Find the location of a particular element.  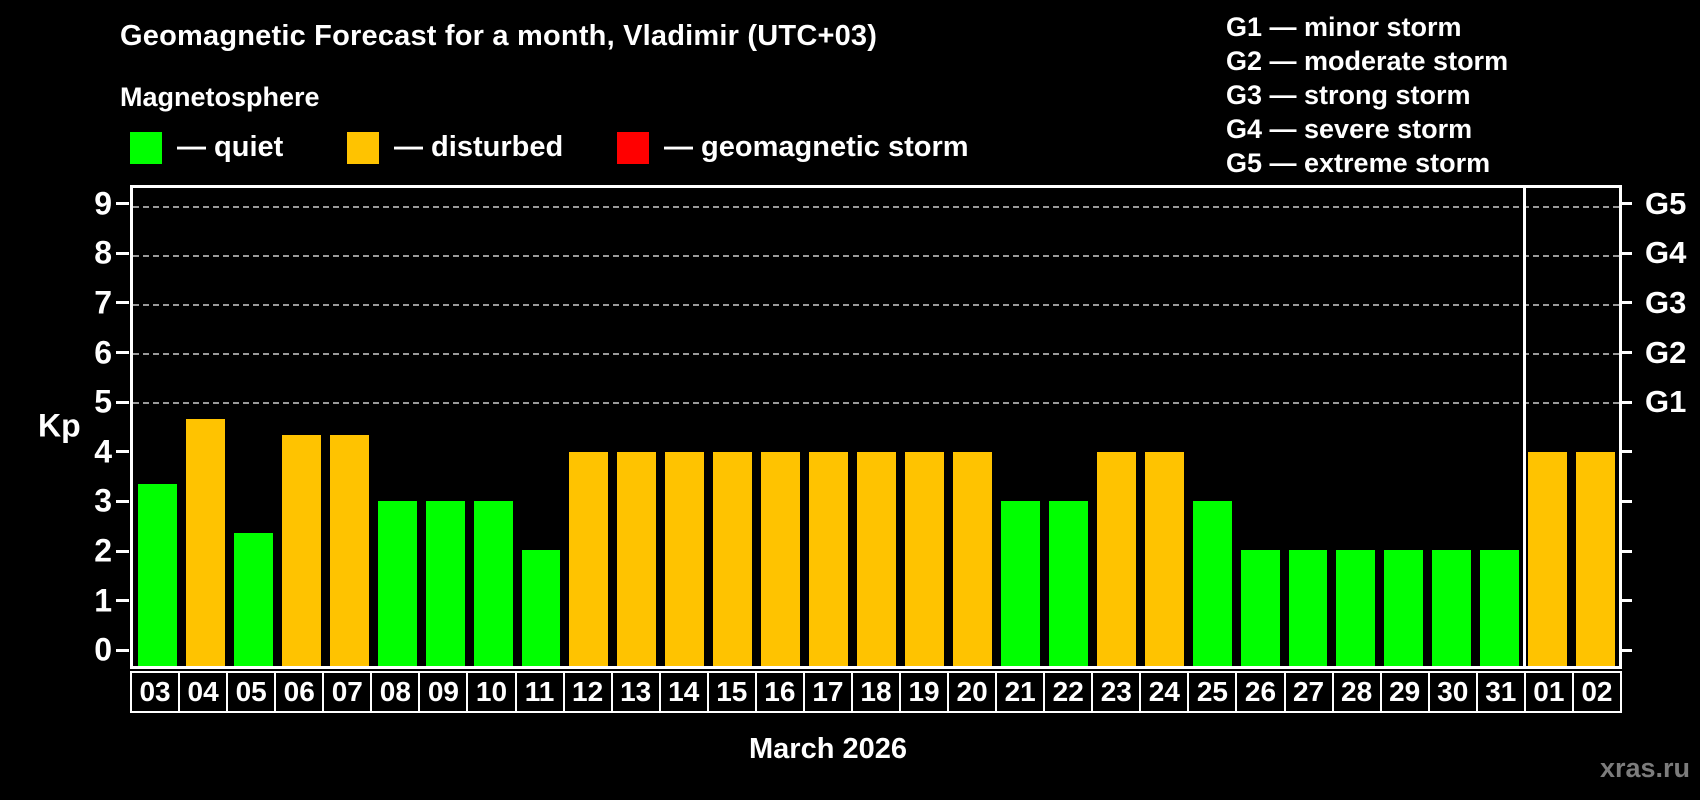

day-label-21: 21 is located at coordinates (1020, 692).